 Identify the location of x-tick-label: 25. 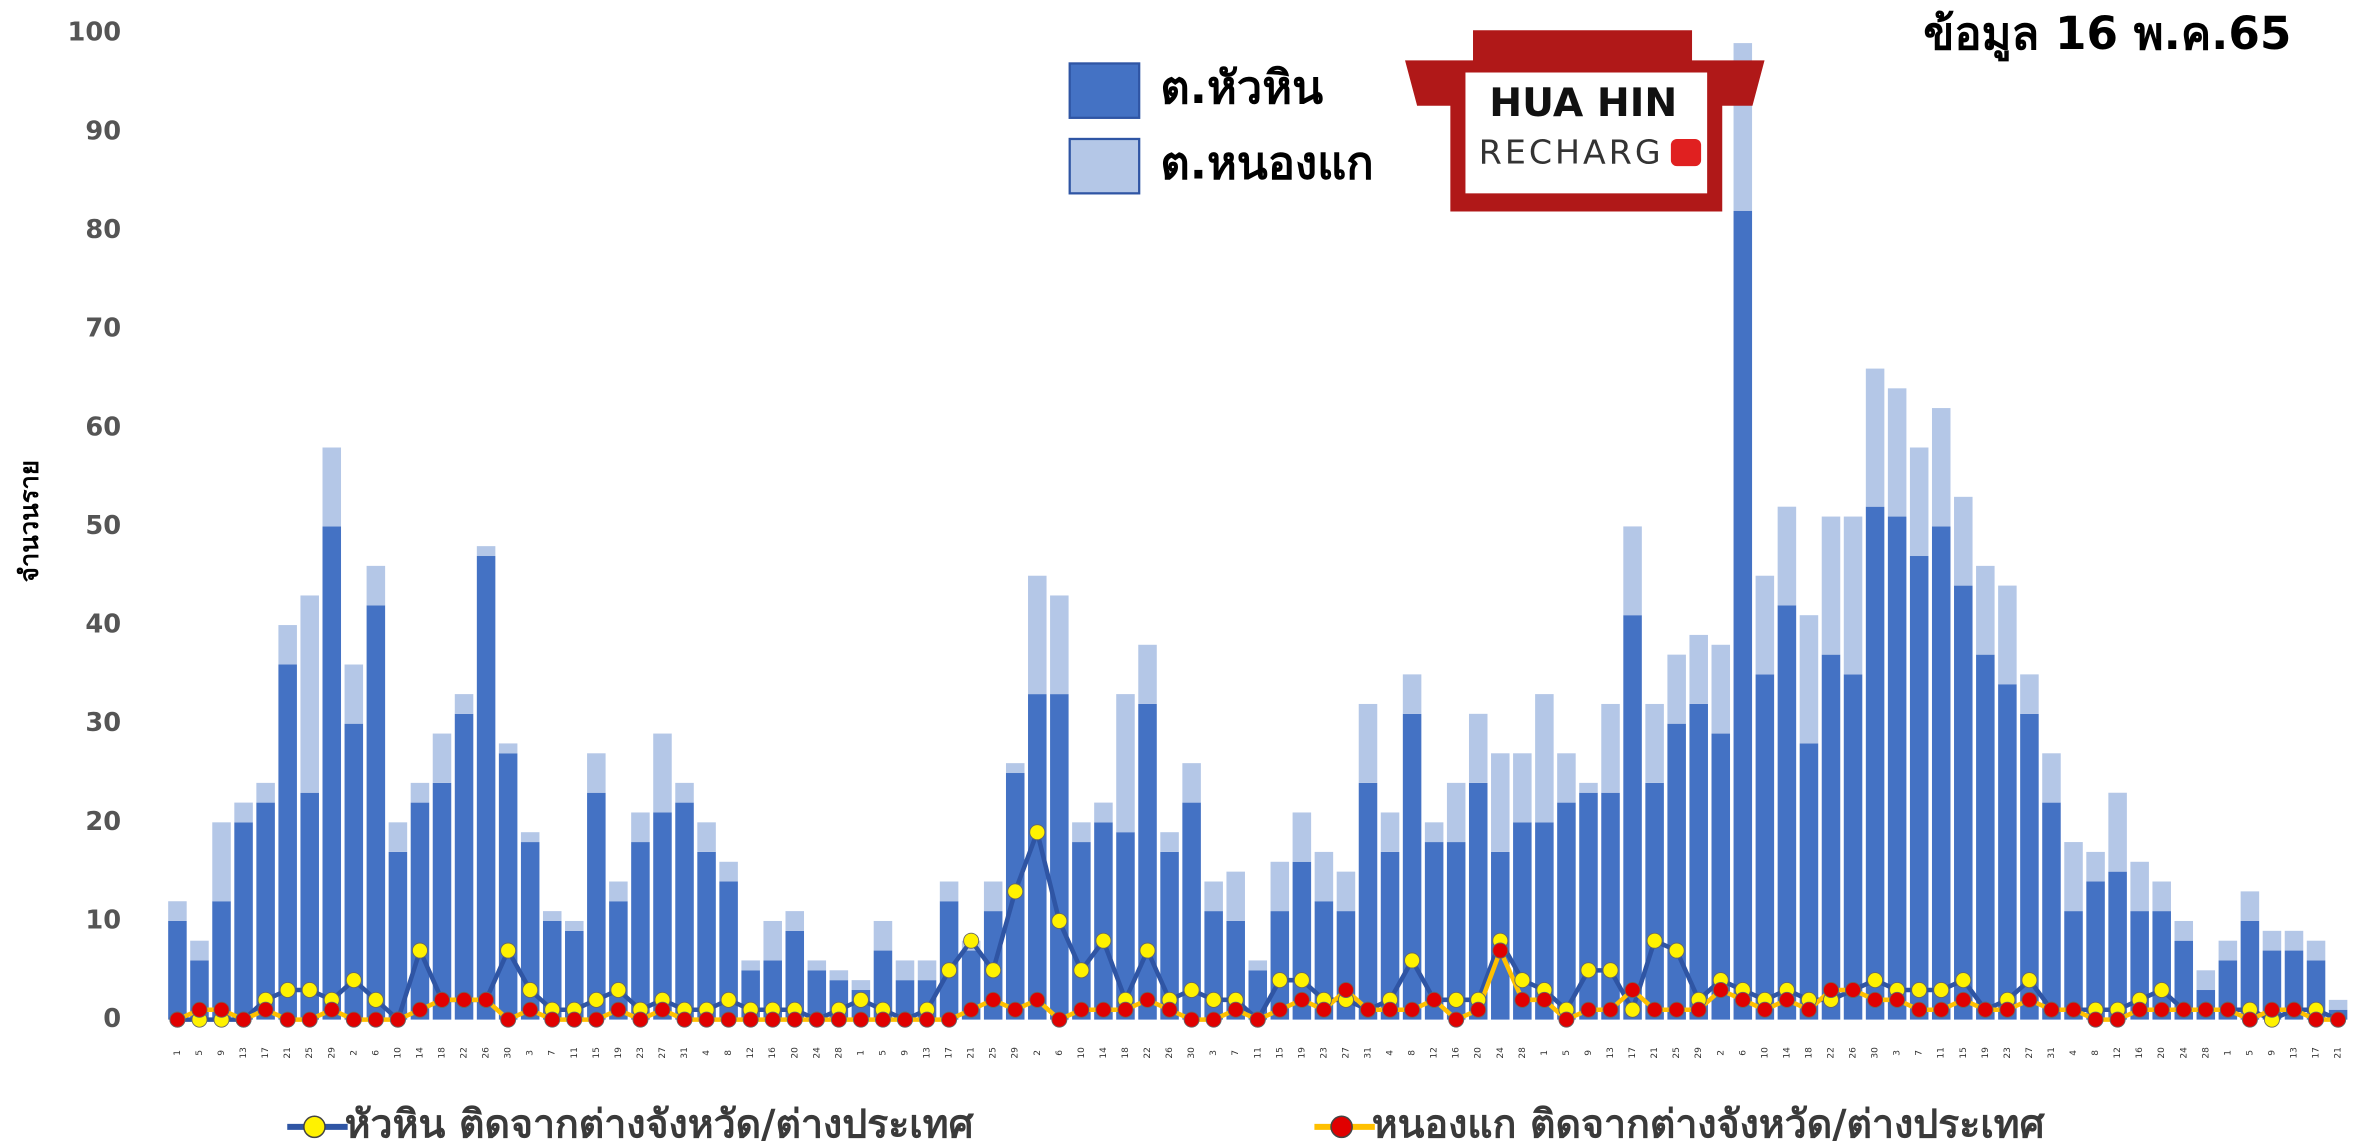
(994, 1053).